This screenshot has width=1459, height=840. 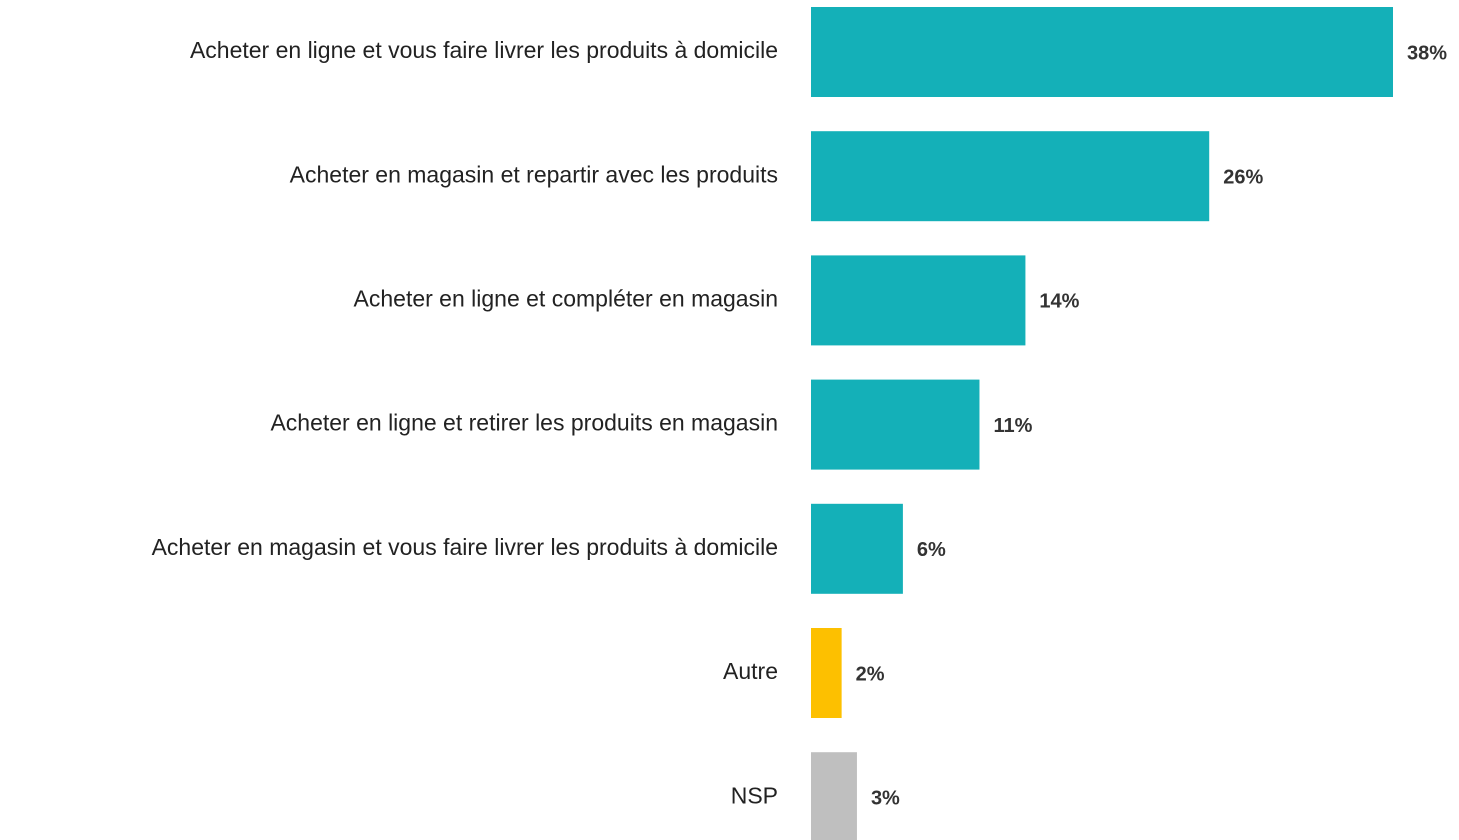 What do you see at coordinates (1012, 426) in the screenshot?
I see `value-label: 11%` at bounding box center [1012, 426].